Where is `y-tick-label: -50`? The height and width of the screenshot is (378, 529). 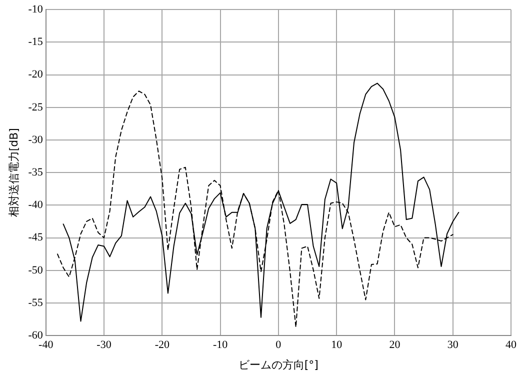
y-tick-label: -50 is located at coordinates (36, 270).